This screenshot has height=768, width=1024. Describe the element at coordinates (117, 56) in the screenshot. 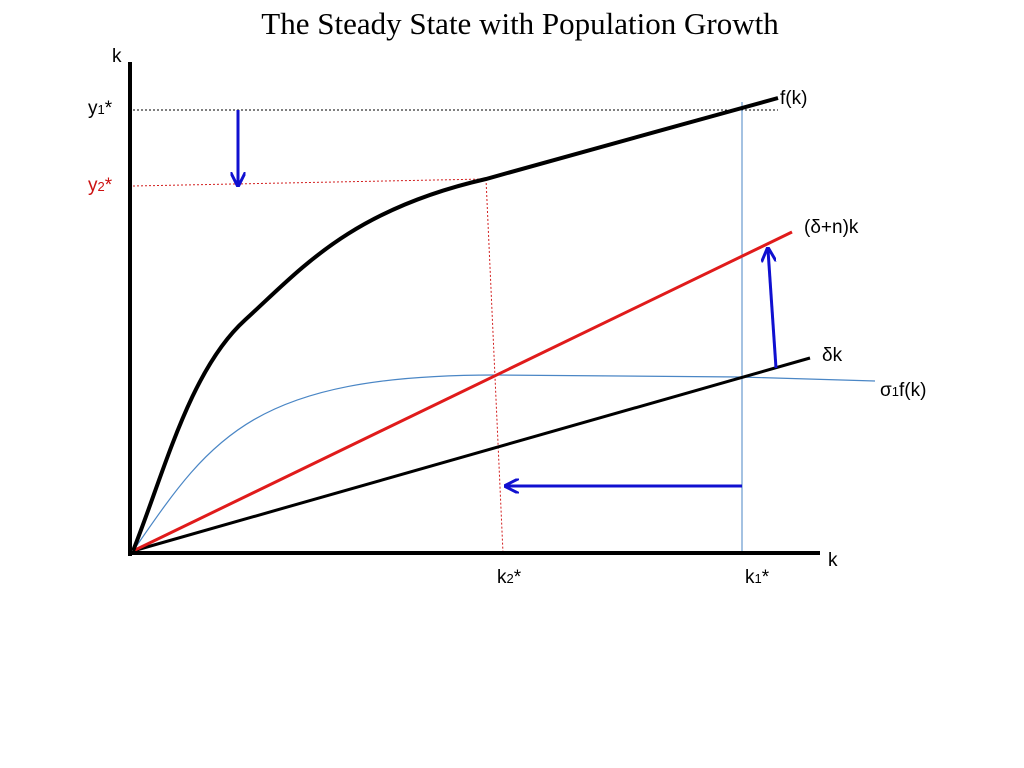

I see `y-axis-label: k` at that location.